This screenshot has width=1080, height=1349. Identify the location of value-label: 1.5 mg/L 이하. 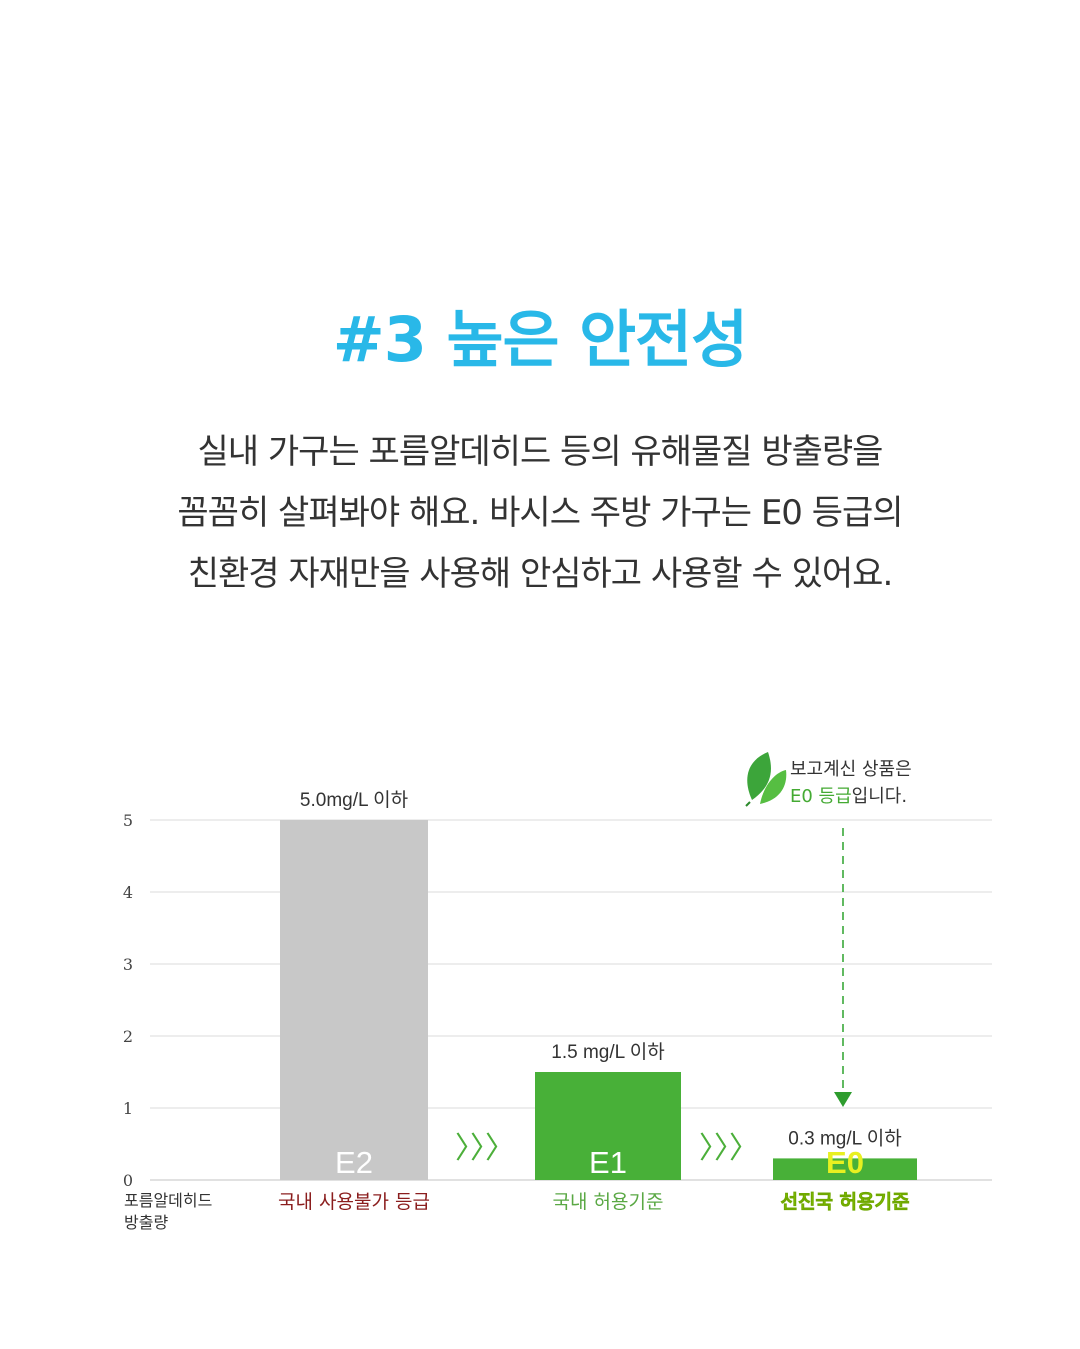
(607, 1052).